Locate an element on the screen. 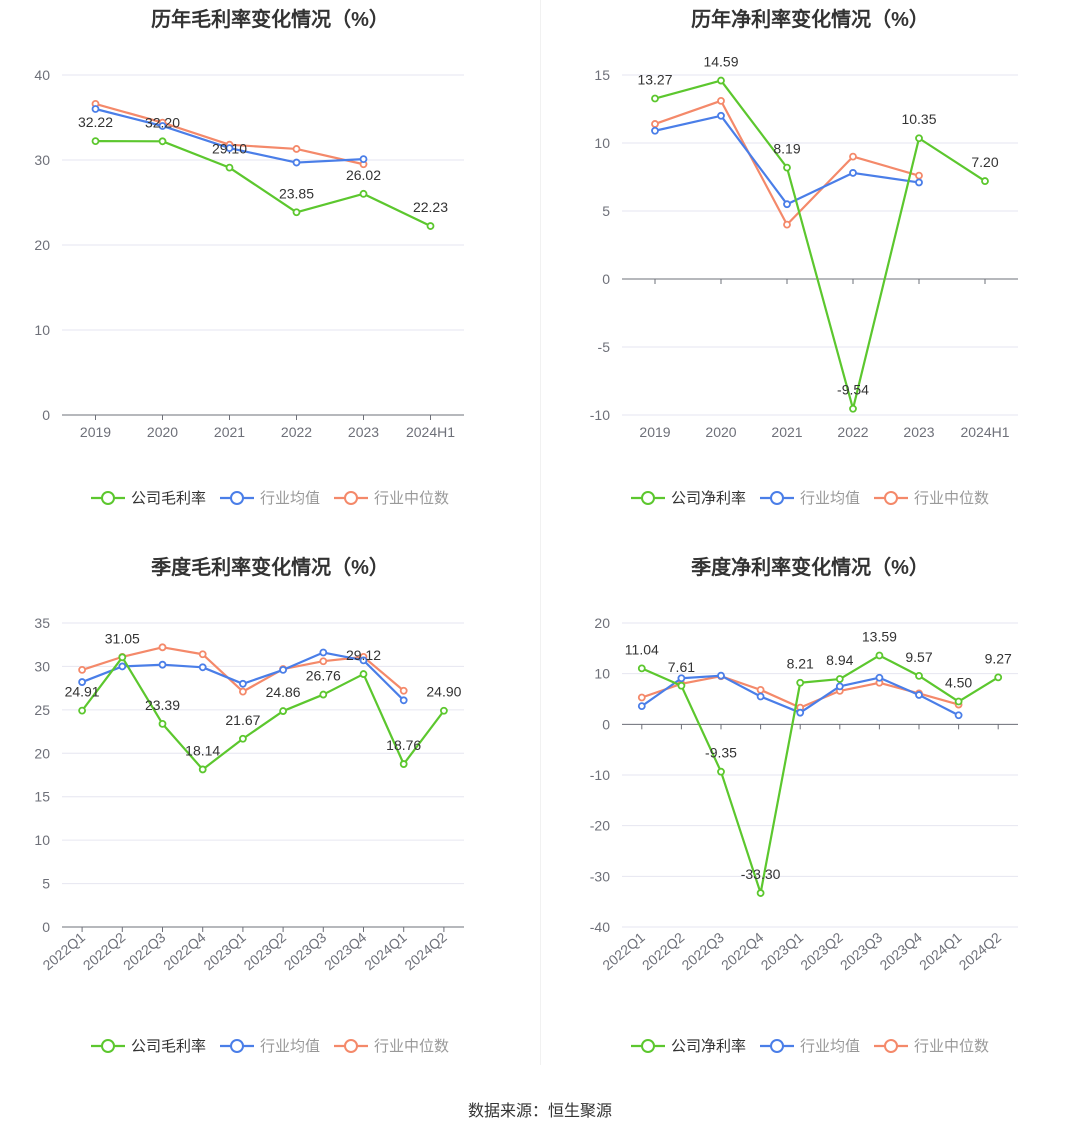  data-label: 29.12 is located at coordinates (363, 655).